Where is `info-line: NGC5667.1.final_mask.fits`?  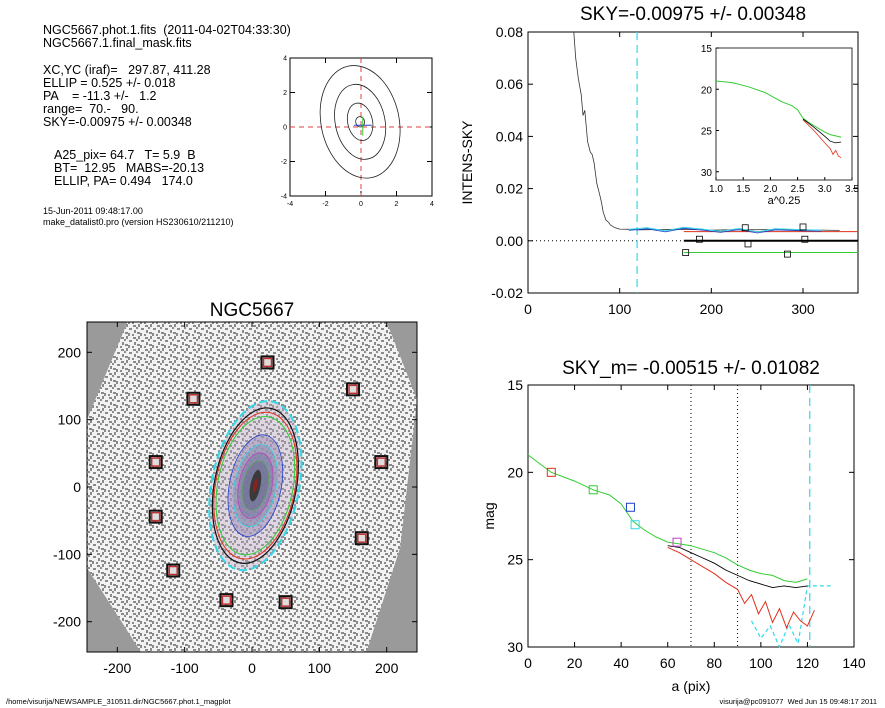 info-line: NGC5667.1.final_mask.fits is located at coordinates (117, 43).